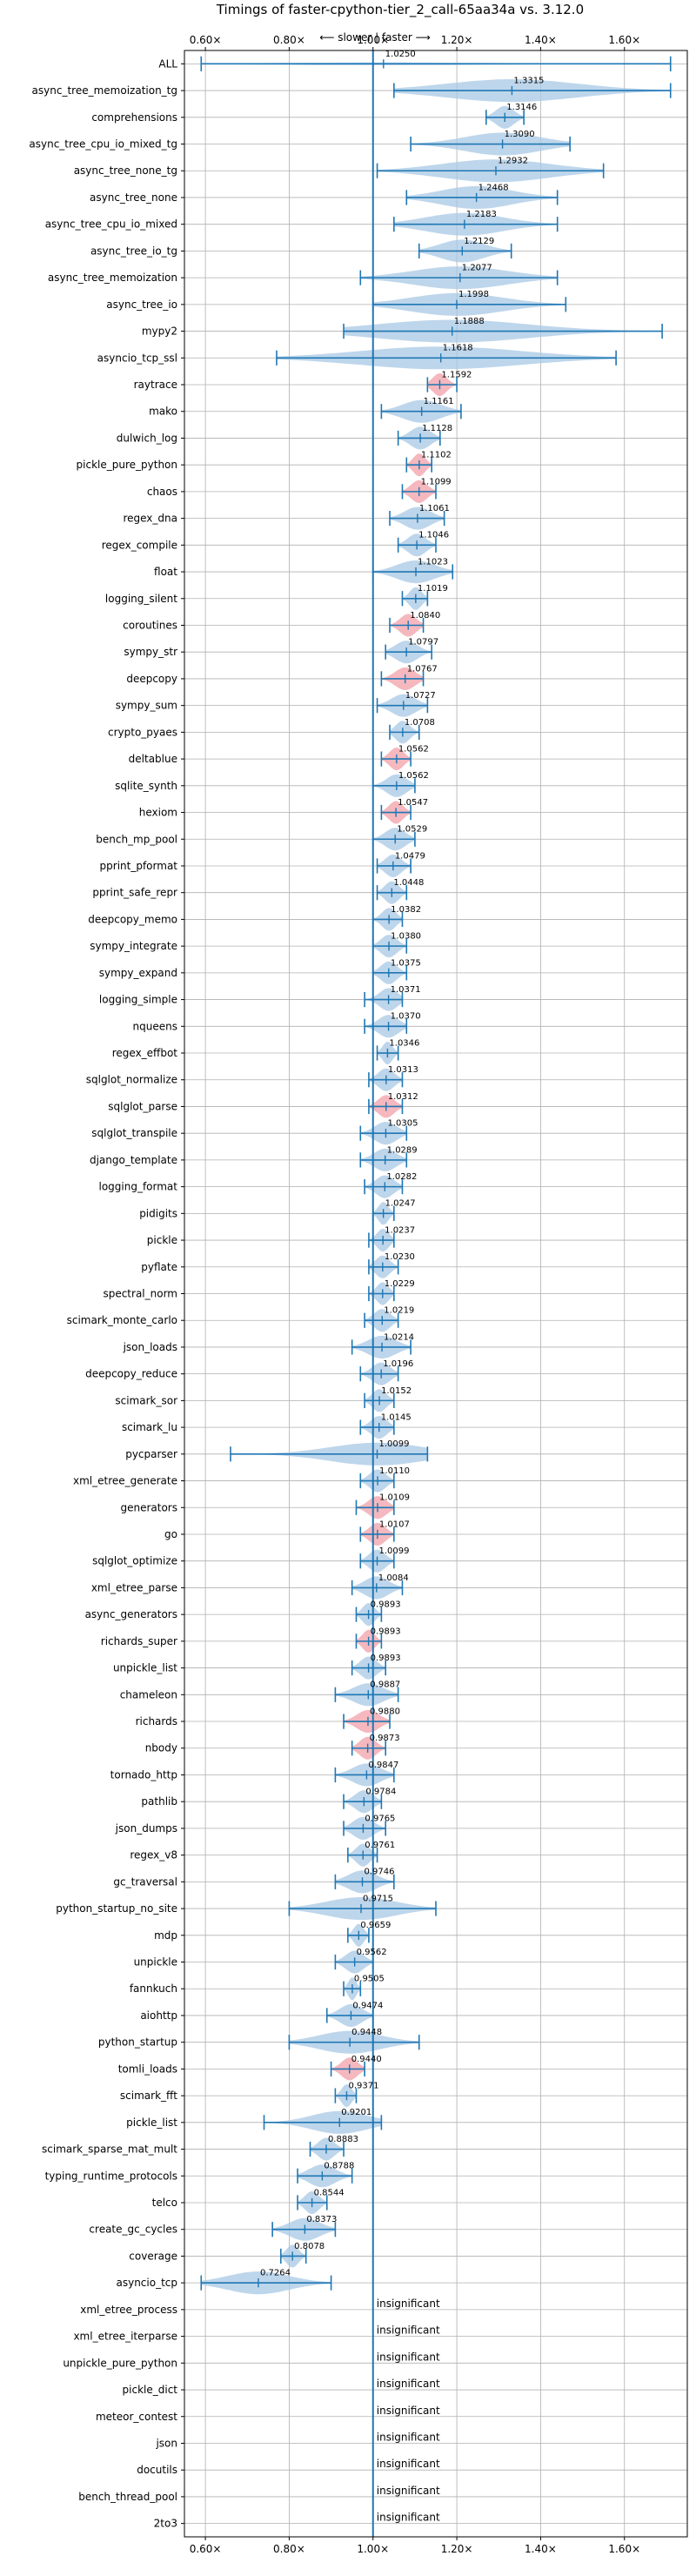 The width and height of the screenshot is (696, 2576). What do you see at coordinates (155, 1962) in the screenshot?
I see `benchmark-label: unpickle` at bounding box center [155, 1962].